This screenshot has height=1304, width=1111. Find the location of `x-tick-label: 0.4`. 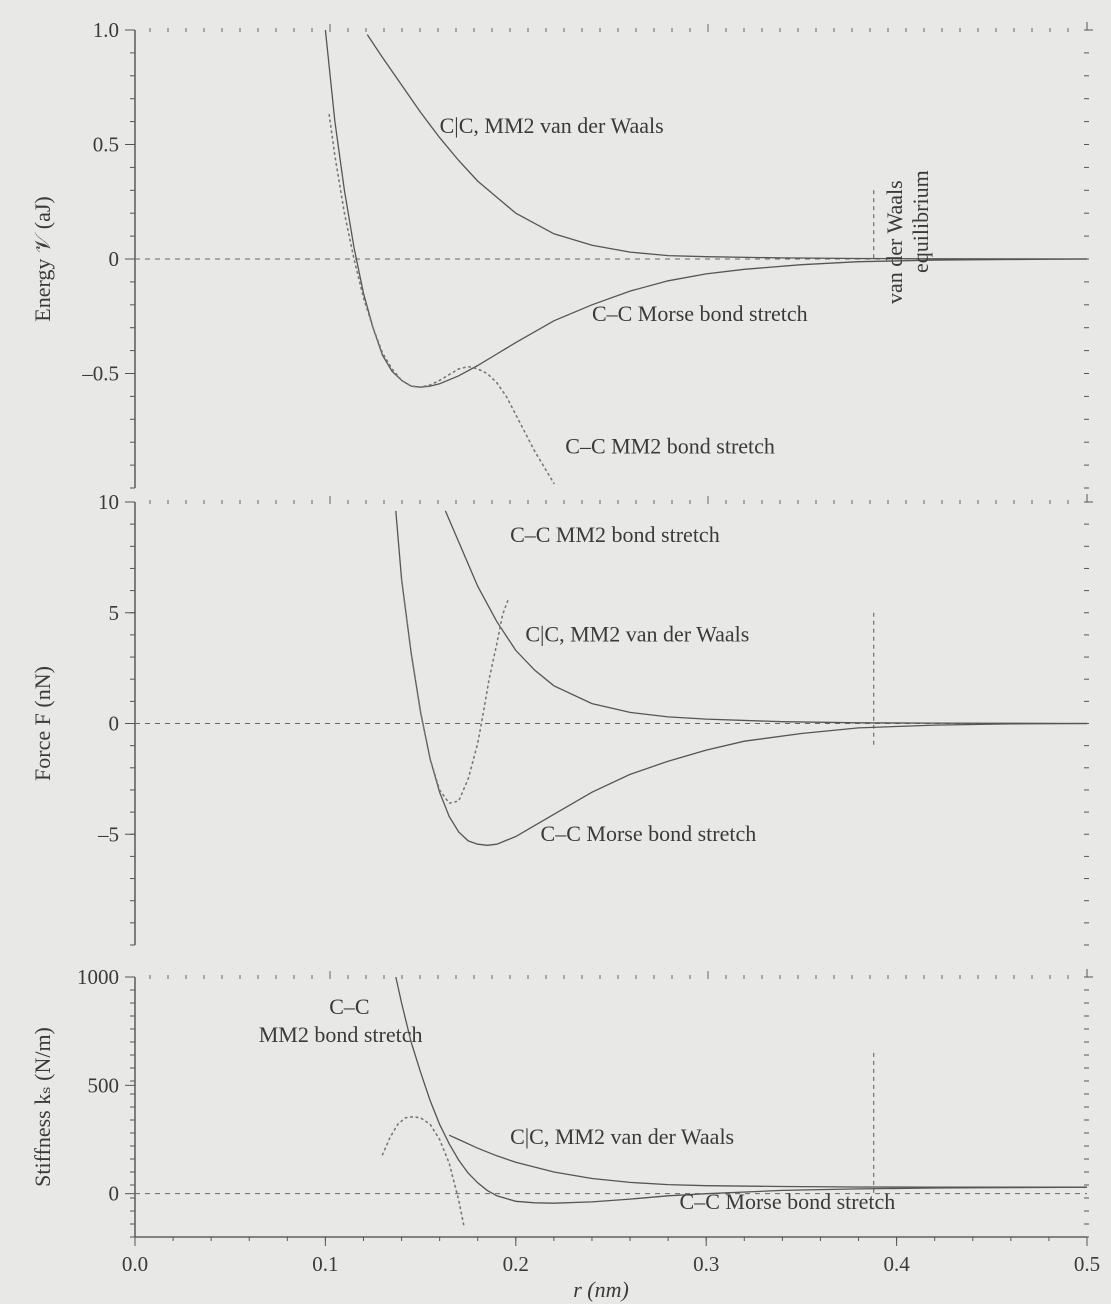

x-tick-label: 0.4 is located at coordinates (896, 1264).